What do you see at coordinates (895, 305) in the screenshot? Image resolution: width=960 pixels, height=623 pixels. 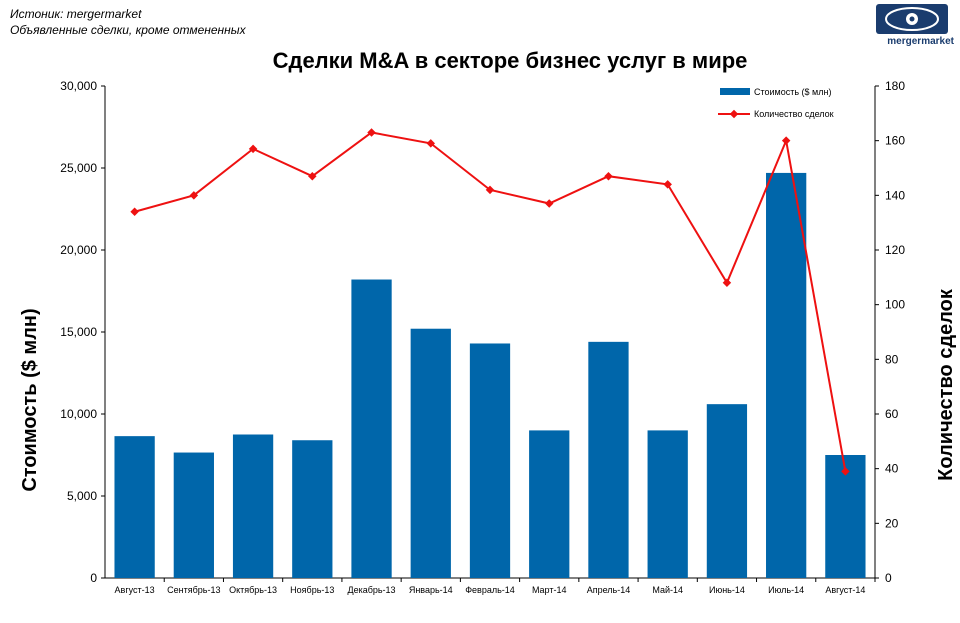 I see `y2-tick-label: 100` at bounding box center [895, 305].